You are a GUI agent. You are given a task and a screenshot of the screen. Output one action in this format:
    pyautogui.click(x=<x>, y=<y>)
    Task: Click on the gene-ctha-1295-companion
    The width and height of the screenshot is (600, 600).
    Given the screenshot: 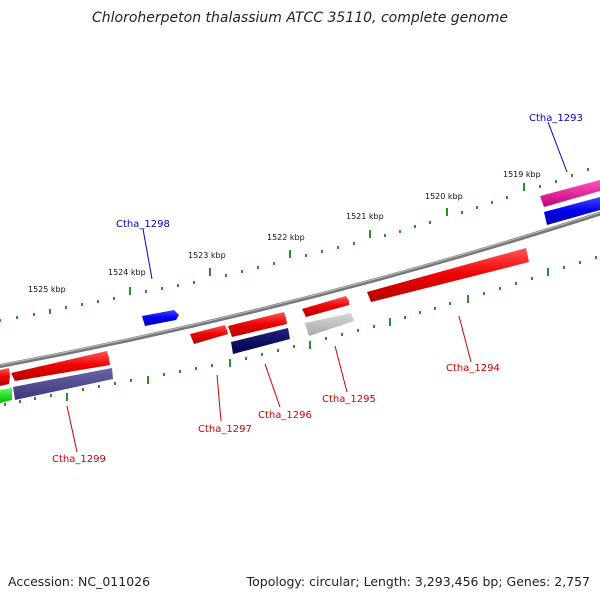 What is the action you would take?
    pyautogui.click(x=329, y=324)
    